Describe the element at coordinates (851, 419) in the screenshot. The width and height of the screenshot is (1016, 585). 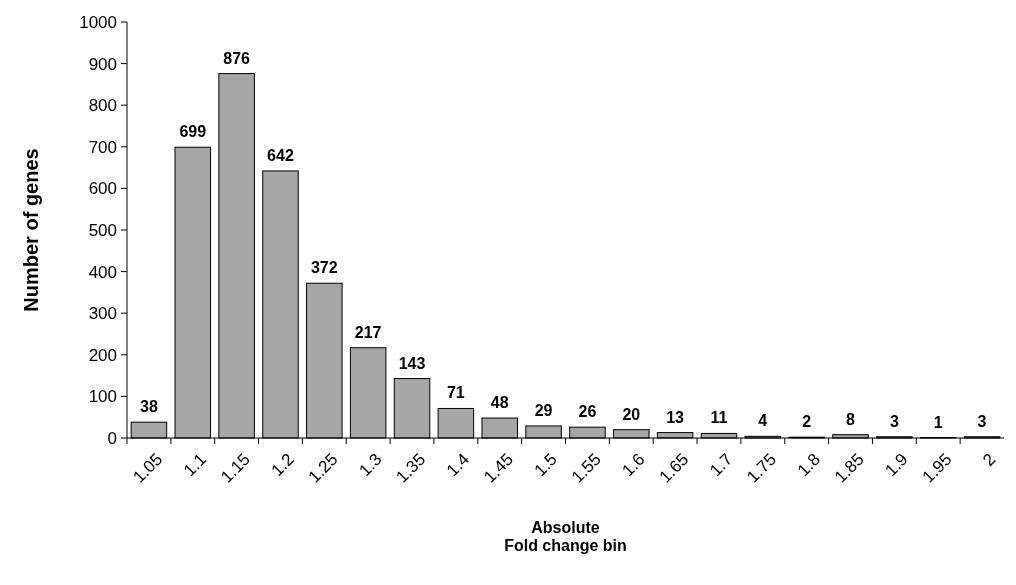
I see `data-label: 8` at that location.